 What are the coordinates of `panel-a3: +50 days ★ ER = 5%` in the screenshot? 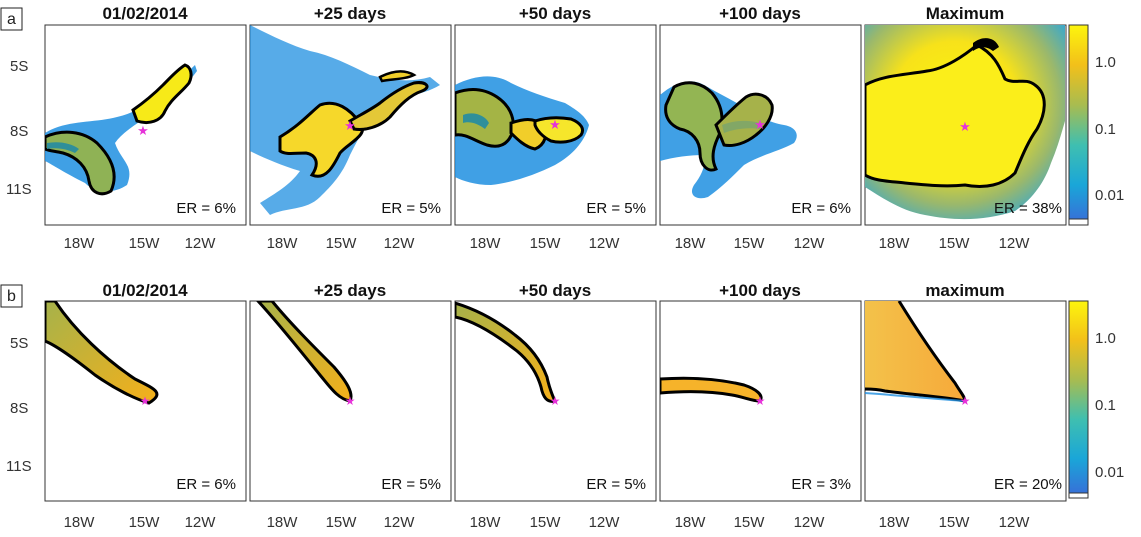 It's located at (555, 115).